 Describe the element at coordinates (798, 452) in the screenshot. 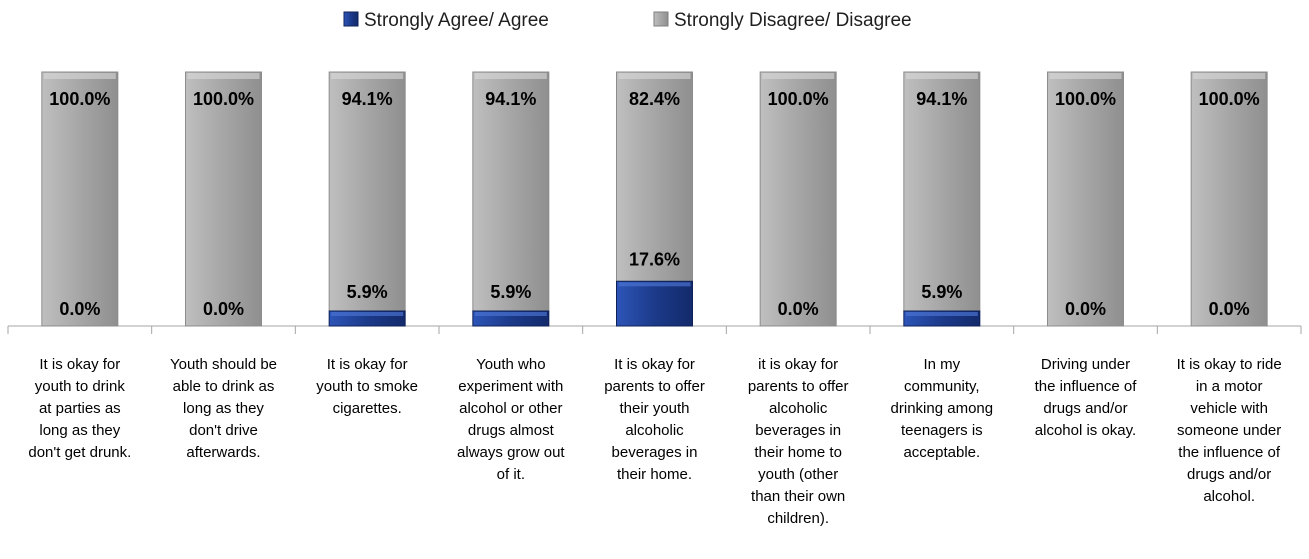

I see `x-tick-label-line: their home to` at that location.